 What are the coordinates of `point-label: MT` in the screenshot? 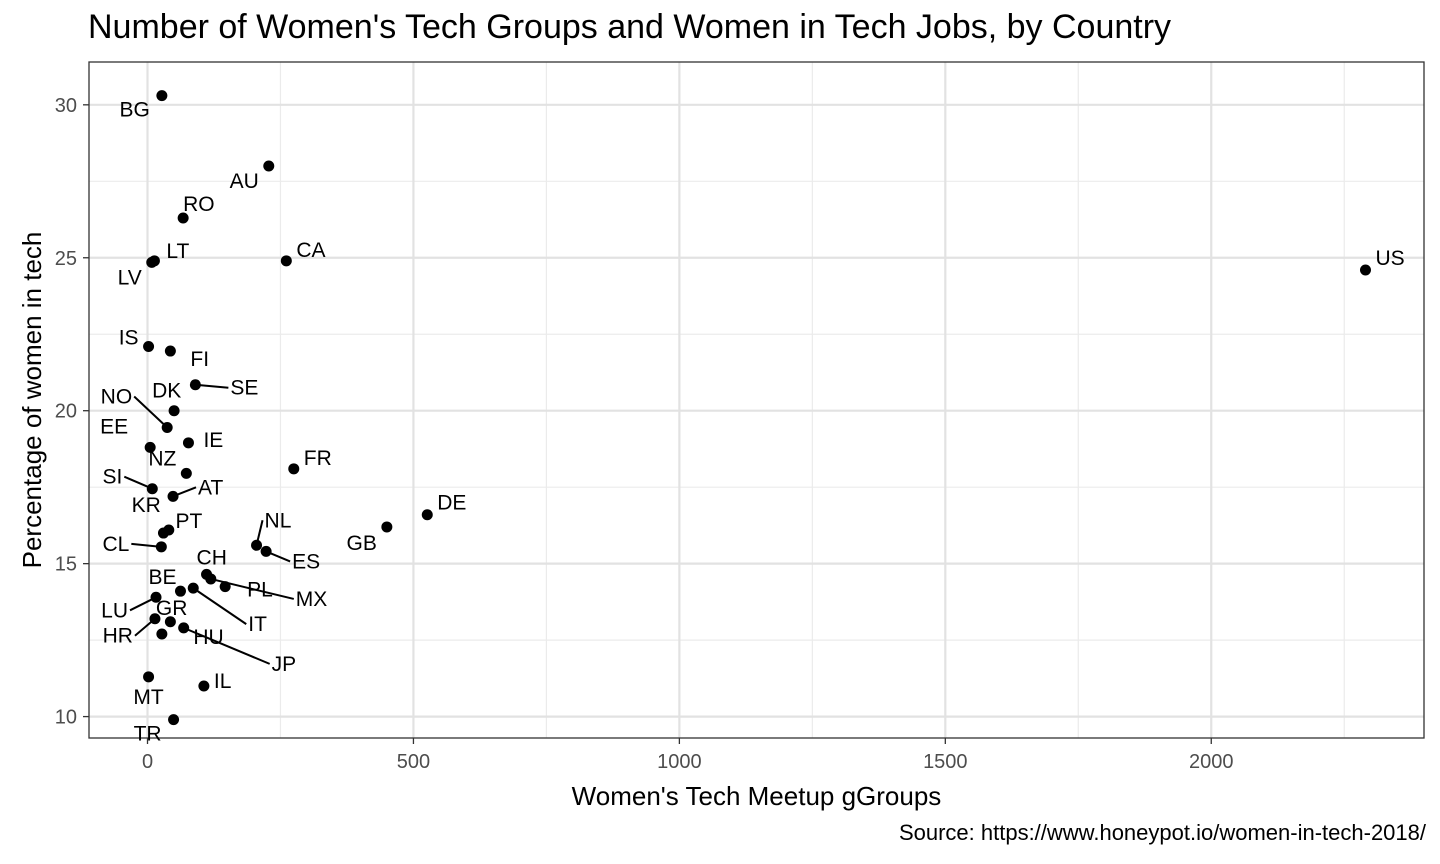 It's located at (148, 697).